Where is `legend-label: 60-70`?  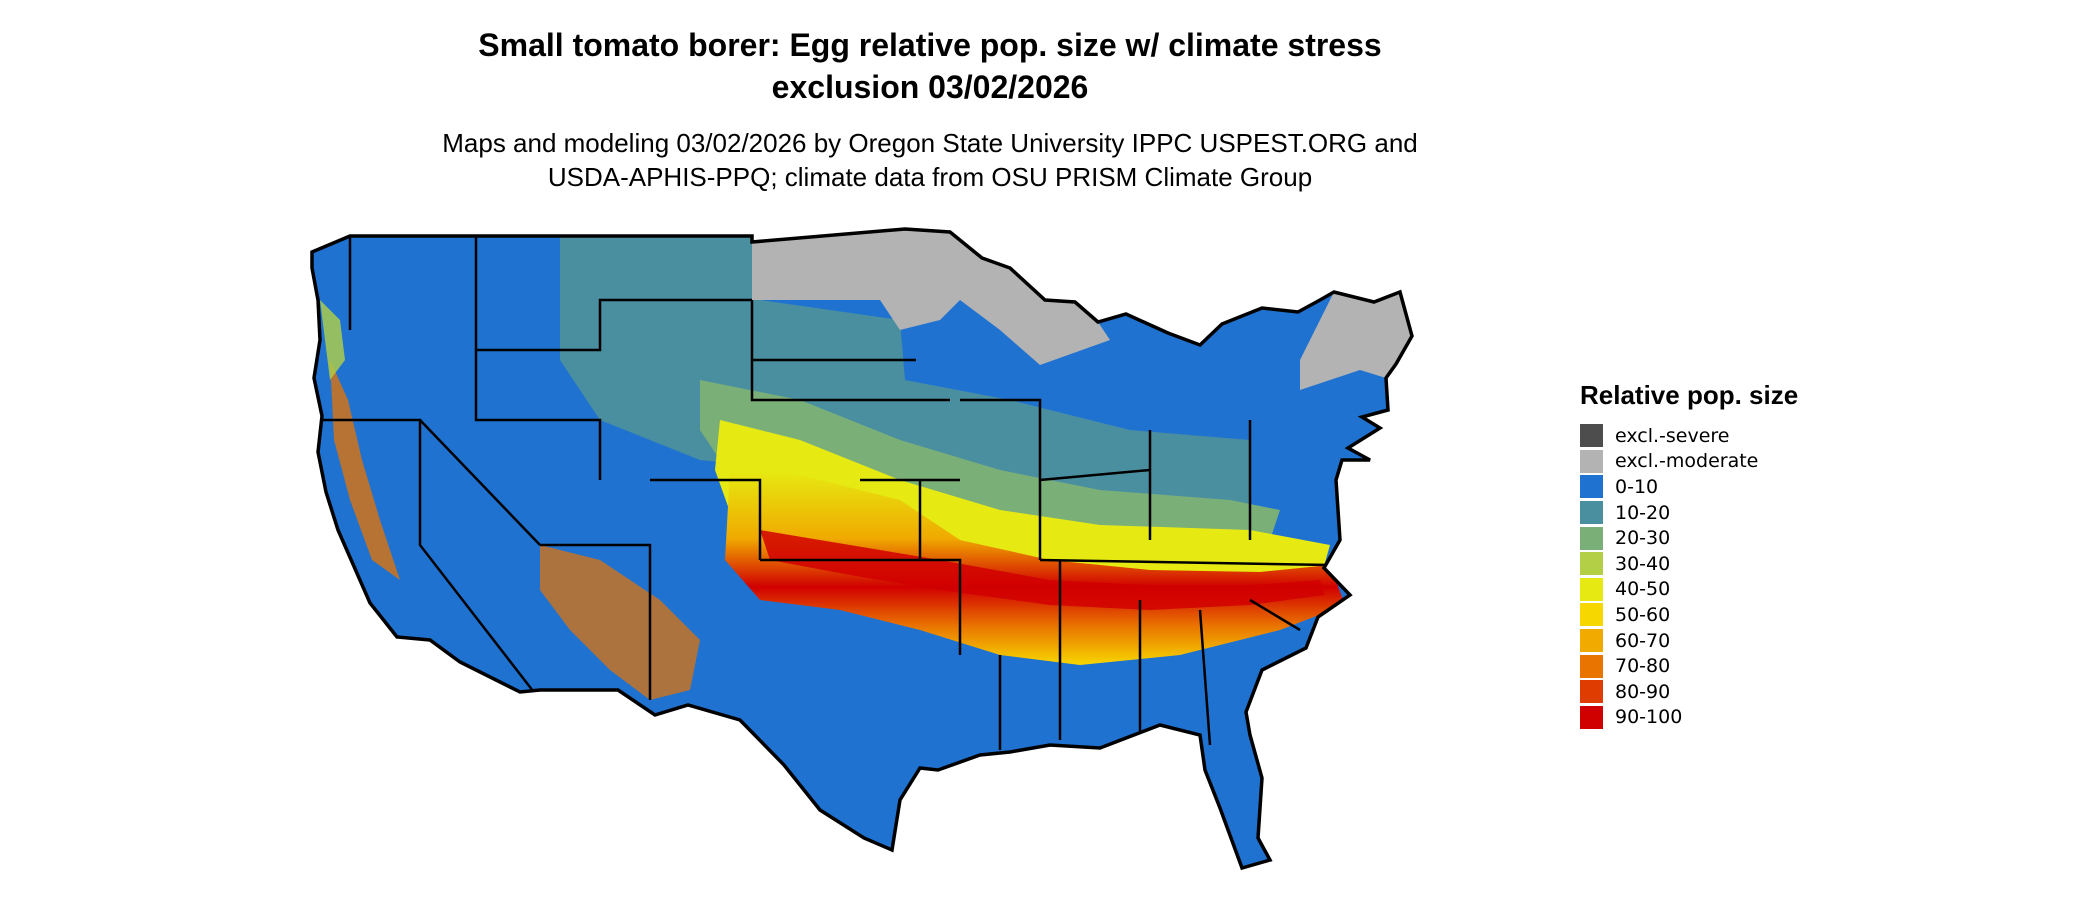 legend-label: 60-70 is located at coordinates (1643, 640).